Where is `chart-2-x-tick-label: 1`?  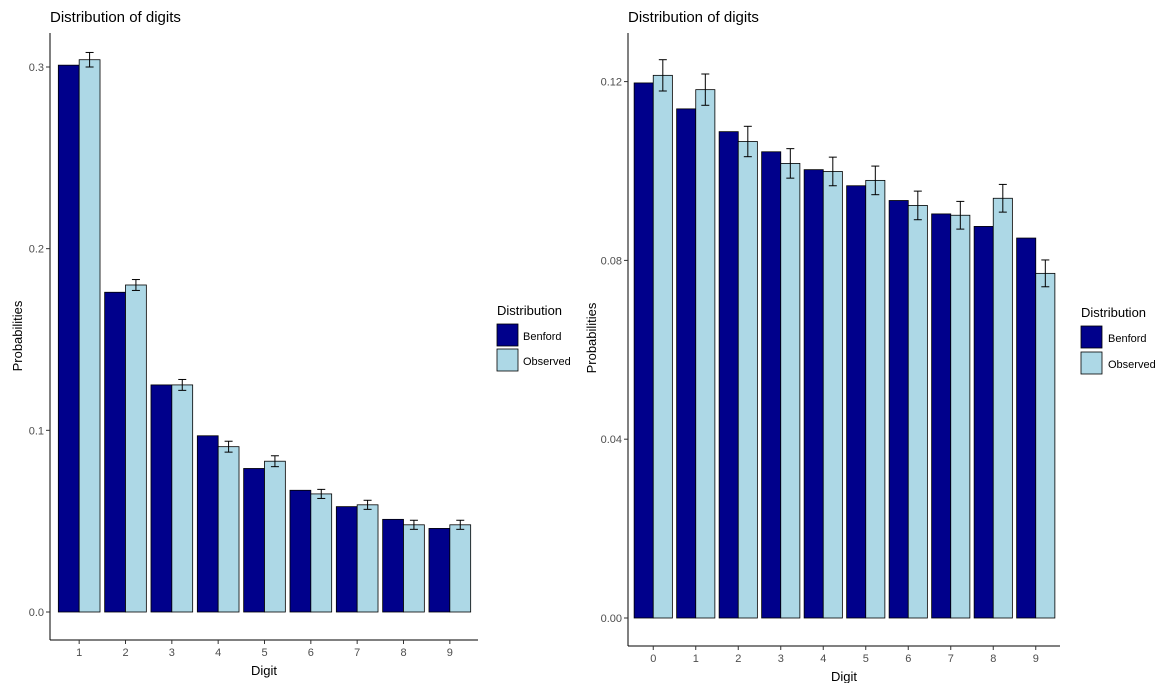 chart-2-x-tick-label: 1 is located at coordinates (696, 659).